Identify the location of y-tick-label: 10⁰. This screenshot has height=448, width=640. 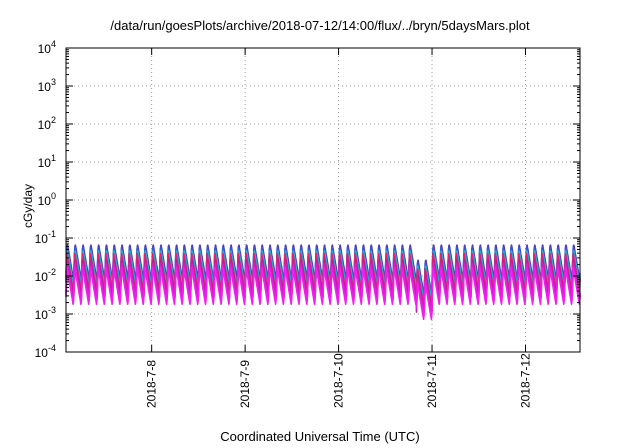
(47, 199).